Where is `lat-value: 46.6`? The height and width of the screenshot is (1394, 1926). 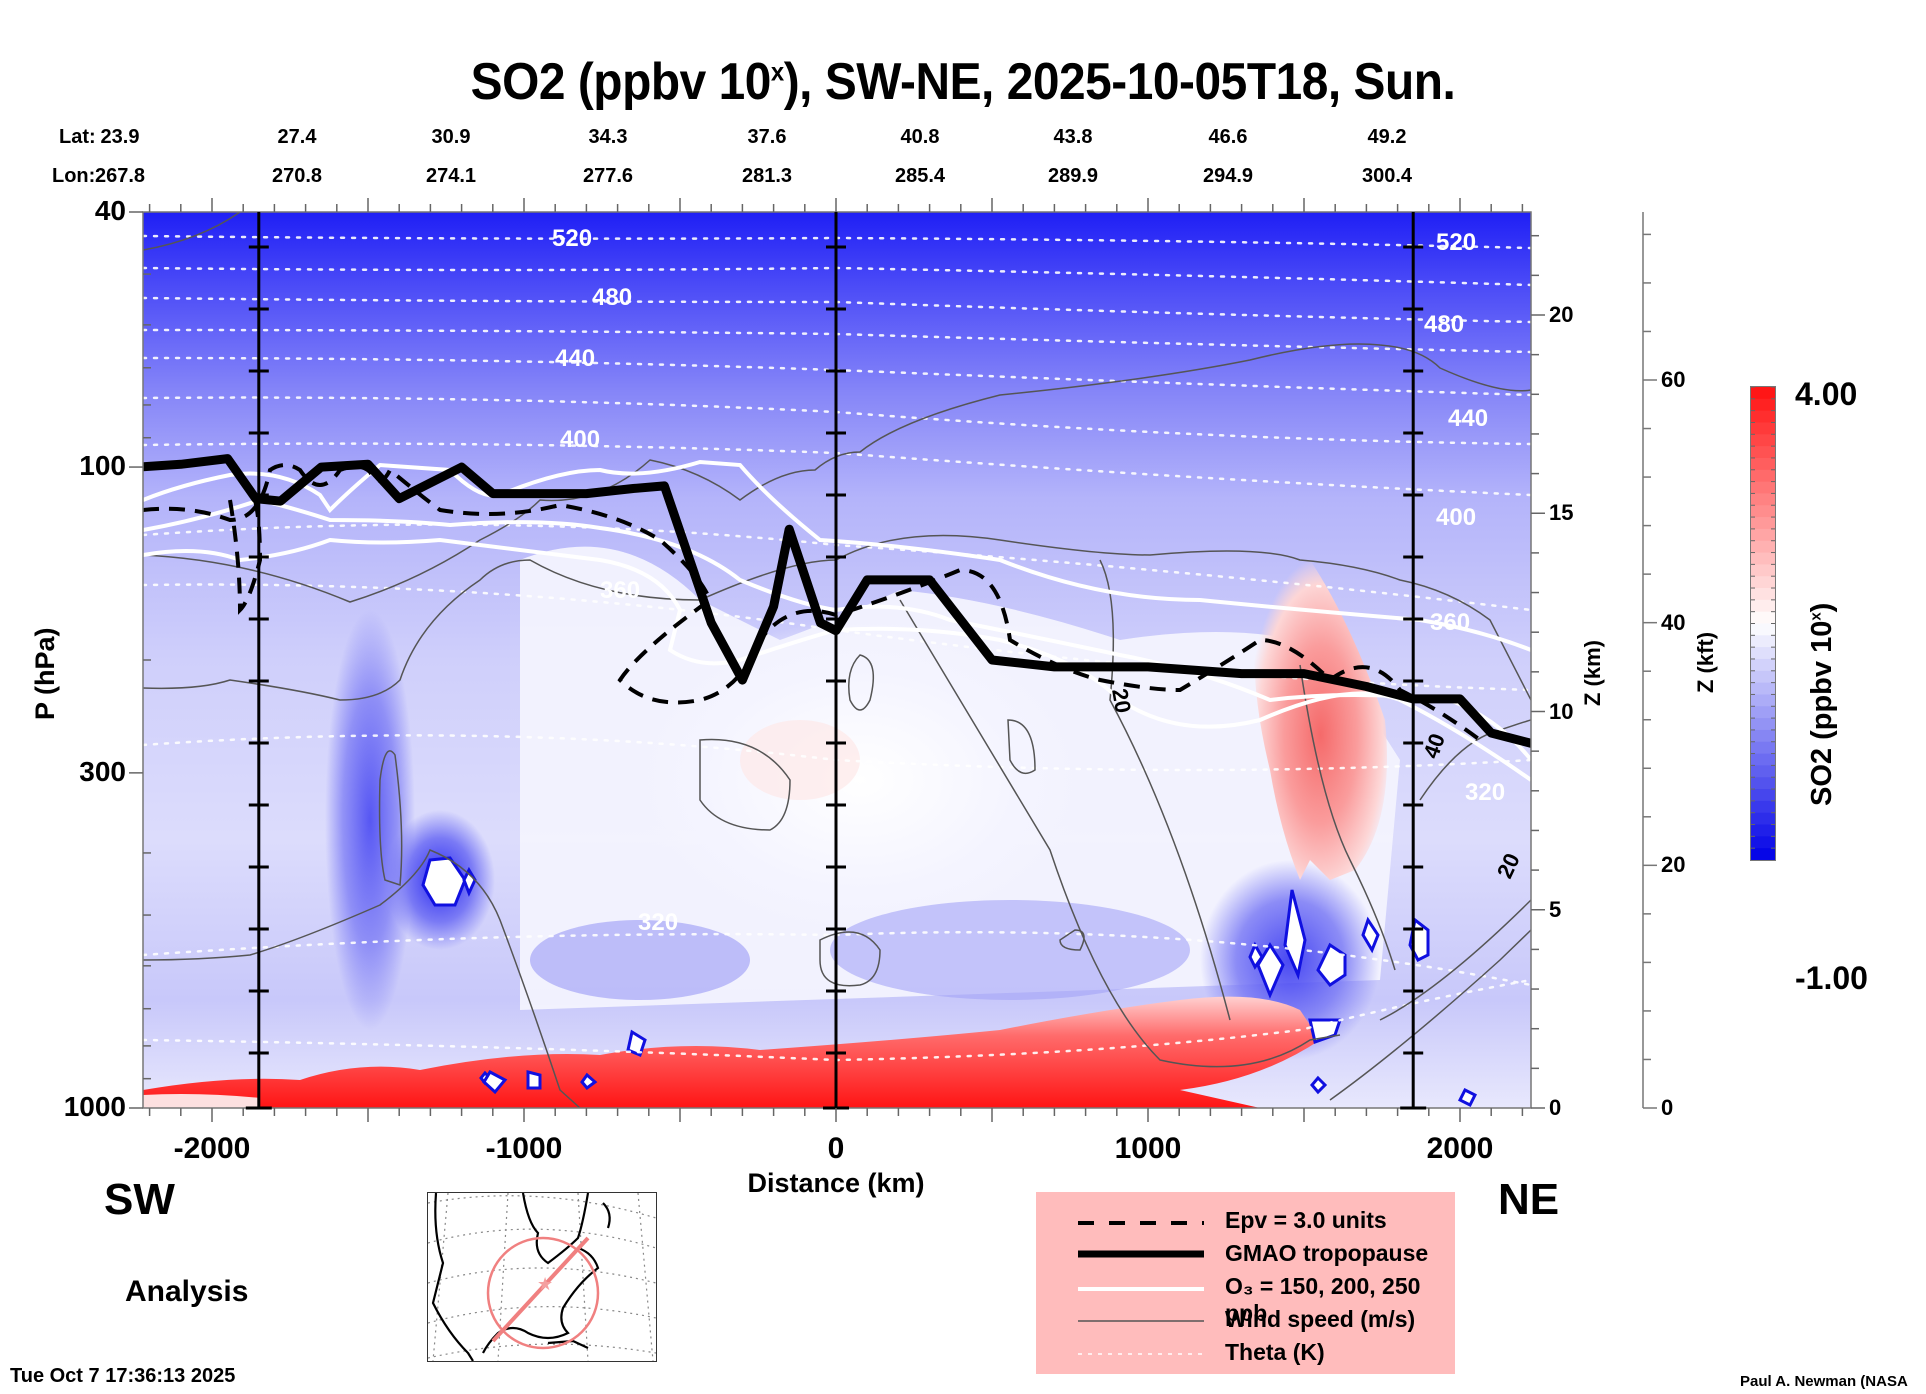
lat-value: 46.6 is located at coordinates (1228, 137).